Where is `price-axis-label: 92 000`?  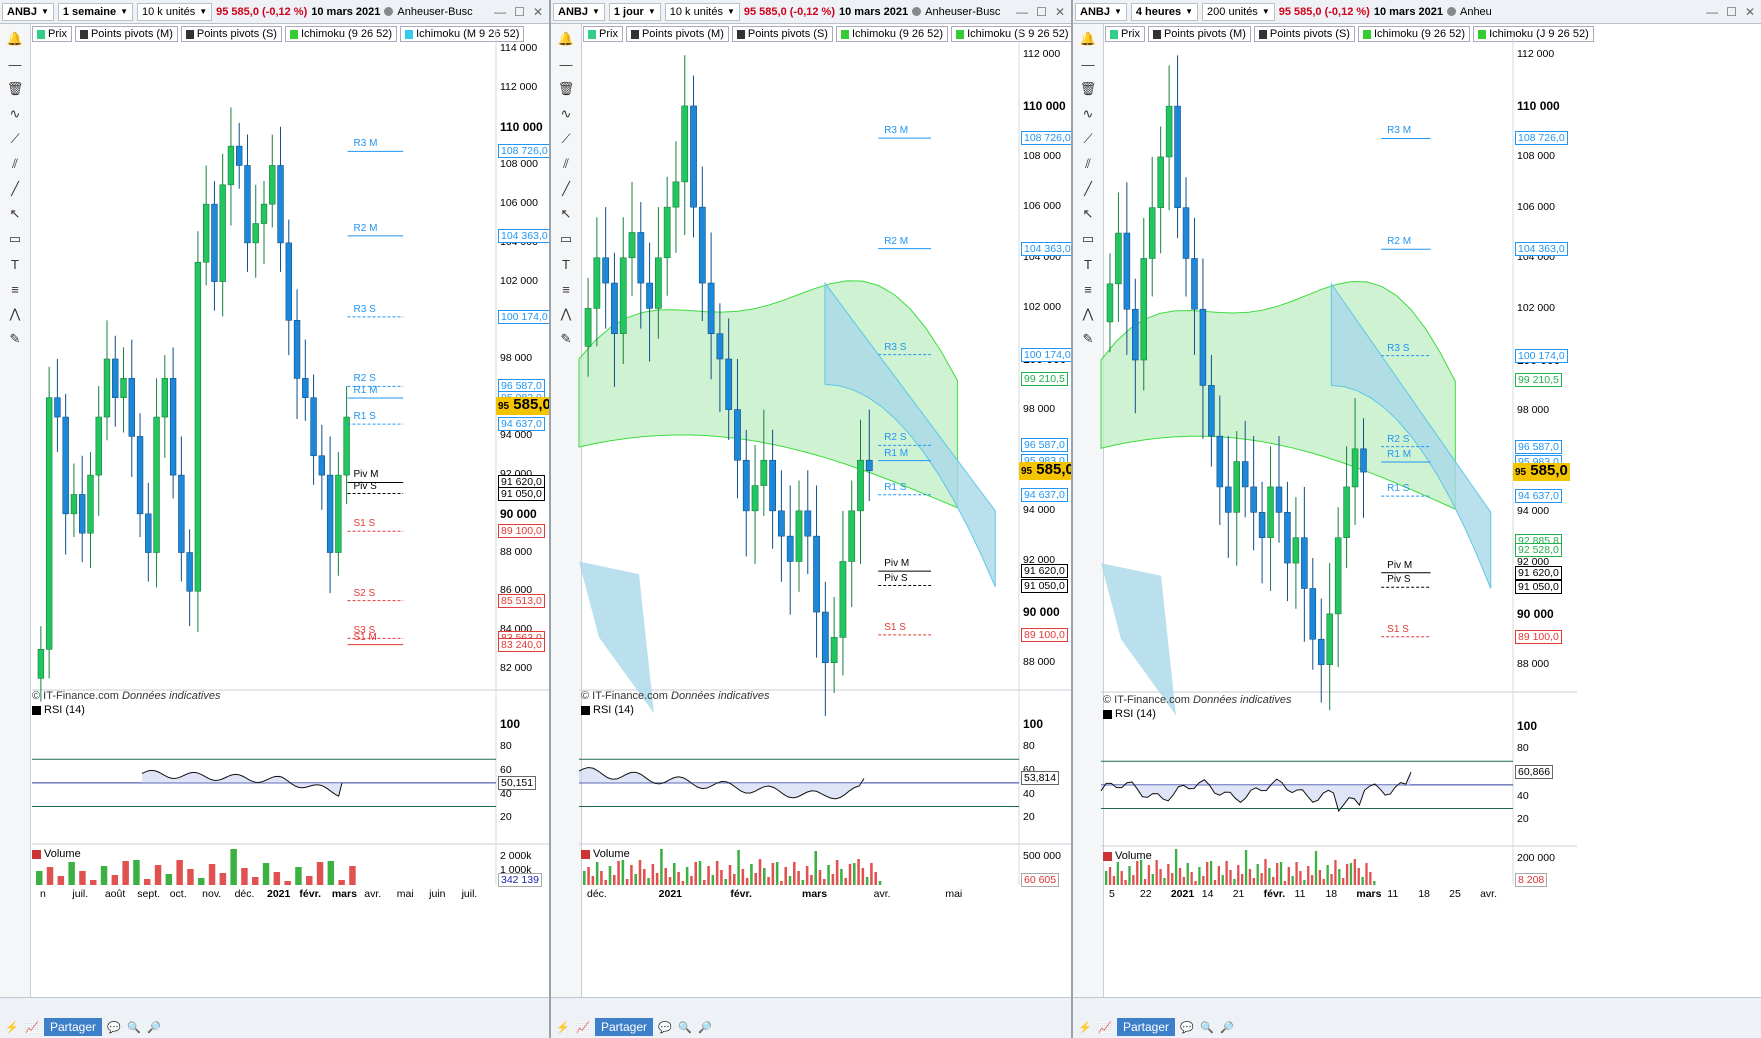
price-axis-label: 92 000 is located at coordinates (1533, 562).